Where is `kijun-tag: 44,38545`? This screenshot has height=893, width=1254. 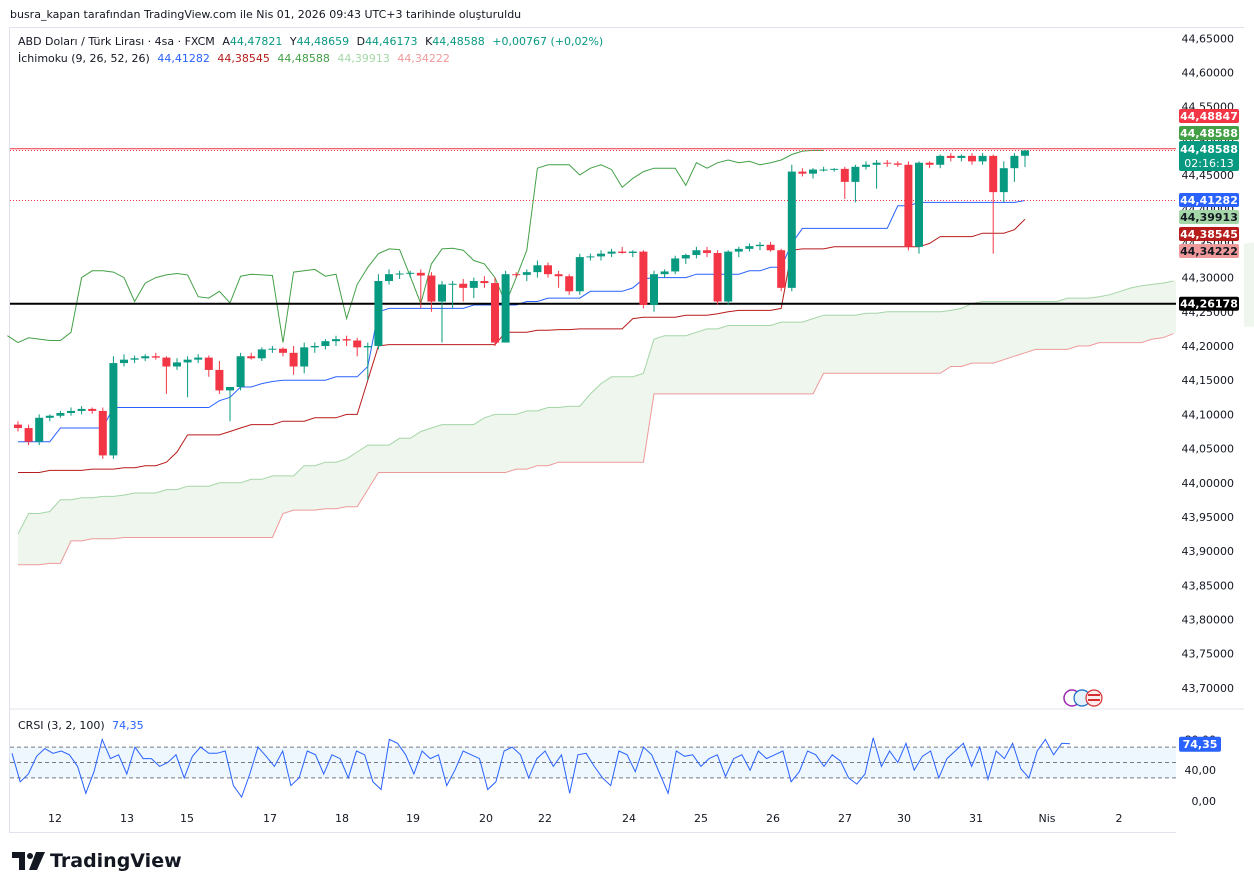
kijun-tag: 44,38545 is located at coordinates (1209, 234).